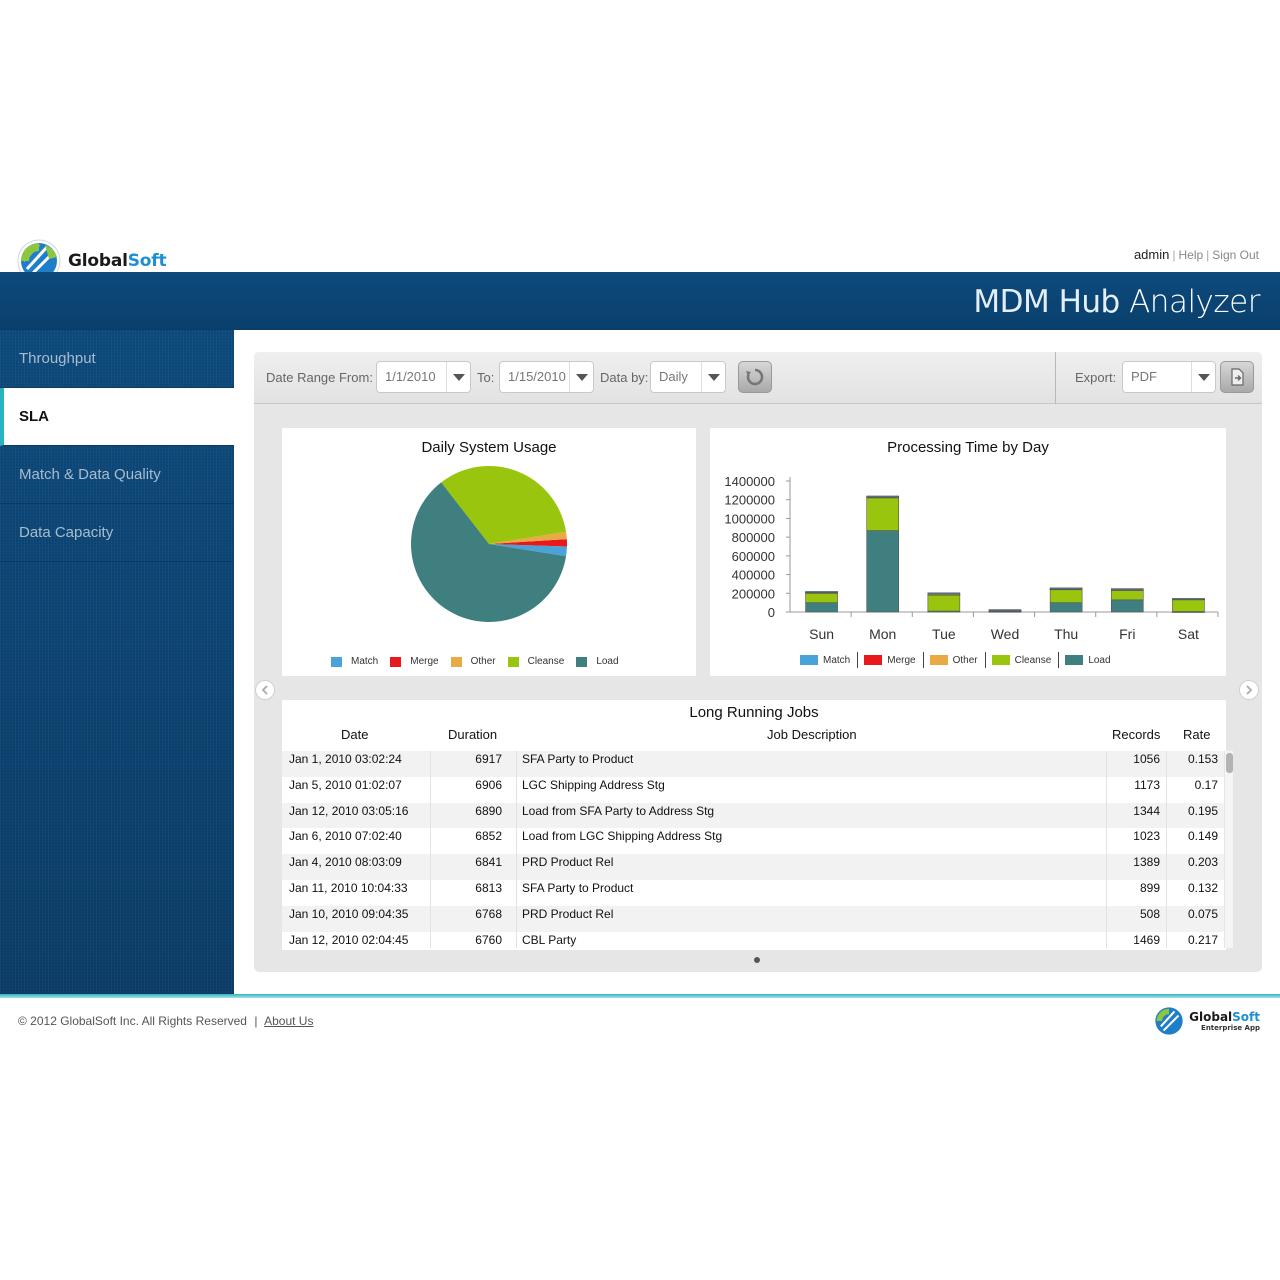 Image resolution: width=1280 pixels, height=1280 pixels. I want to click on next-arrow-button, so click(1249, 690).